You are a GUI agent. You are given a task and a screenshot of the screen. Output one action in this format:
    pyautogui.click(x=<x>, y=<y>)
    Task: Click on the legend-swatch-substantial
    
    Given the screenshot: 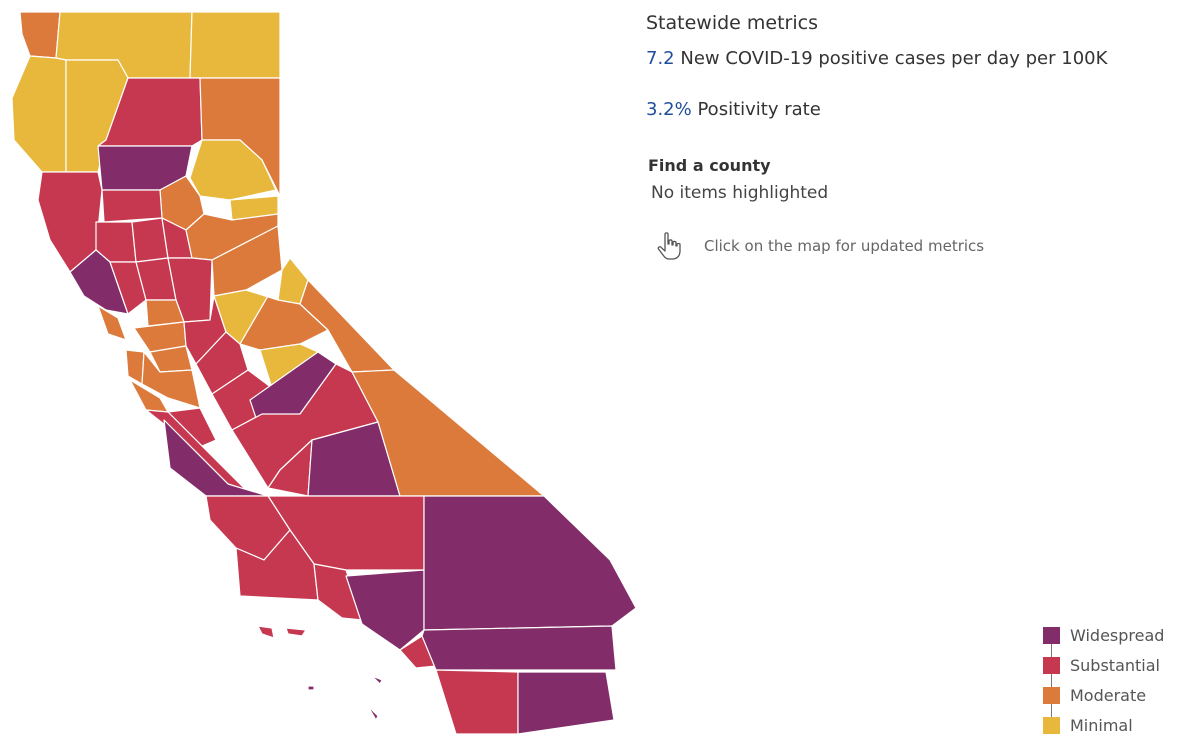 What is the action you would take?
    pyautogui.click(x=1051, y=665)
    